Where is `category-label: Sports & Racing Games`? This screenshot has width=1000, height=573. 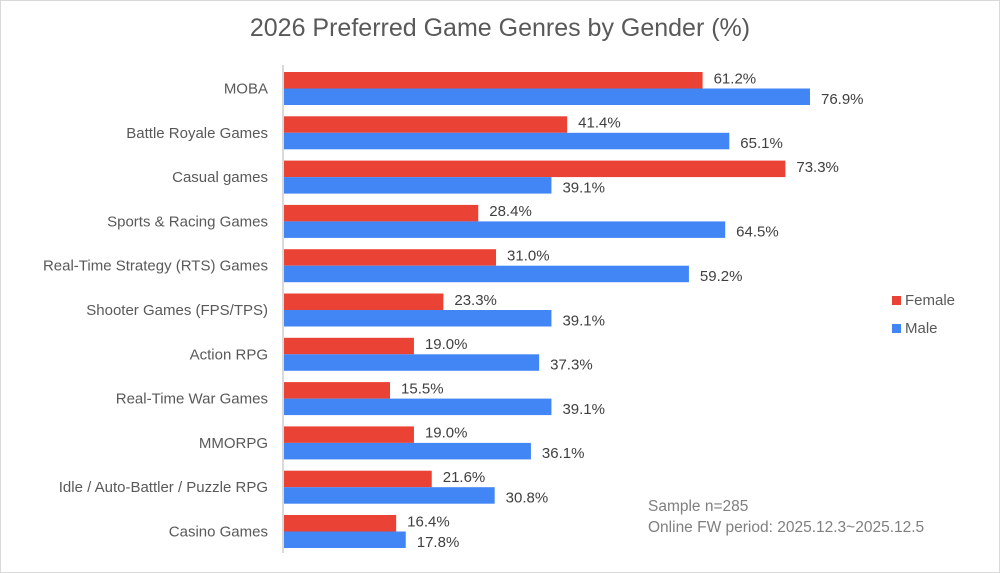
category-label: Sports & Racing Games is located at coordinates (187, 221).